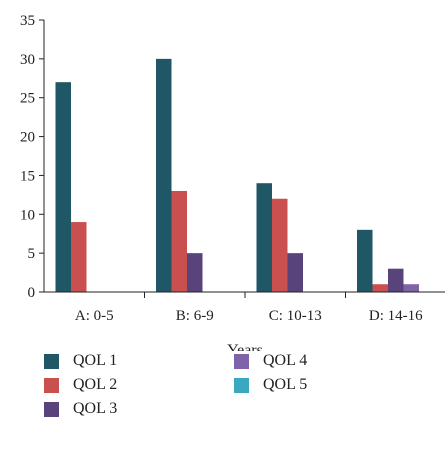 Image resolution: width=446 pixels, height=451 pixels. I want to click on y-axis-ticks: 0 5 10 15 20 25 30 35, so click(32, 157).